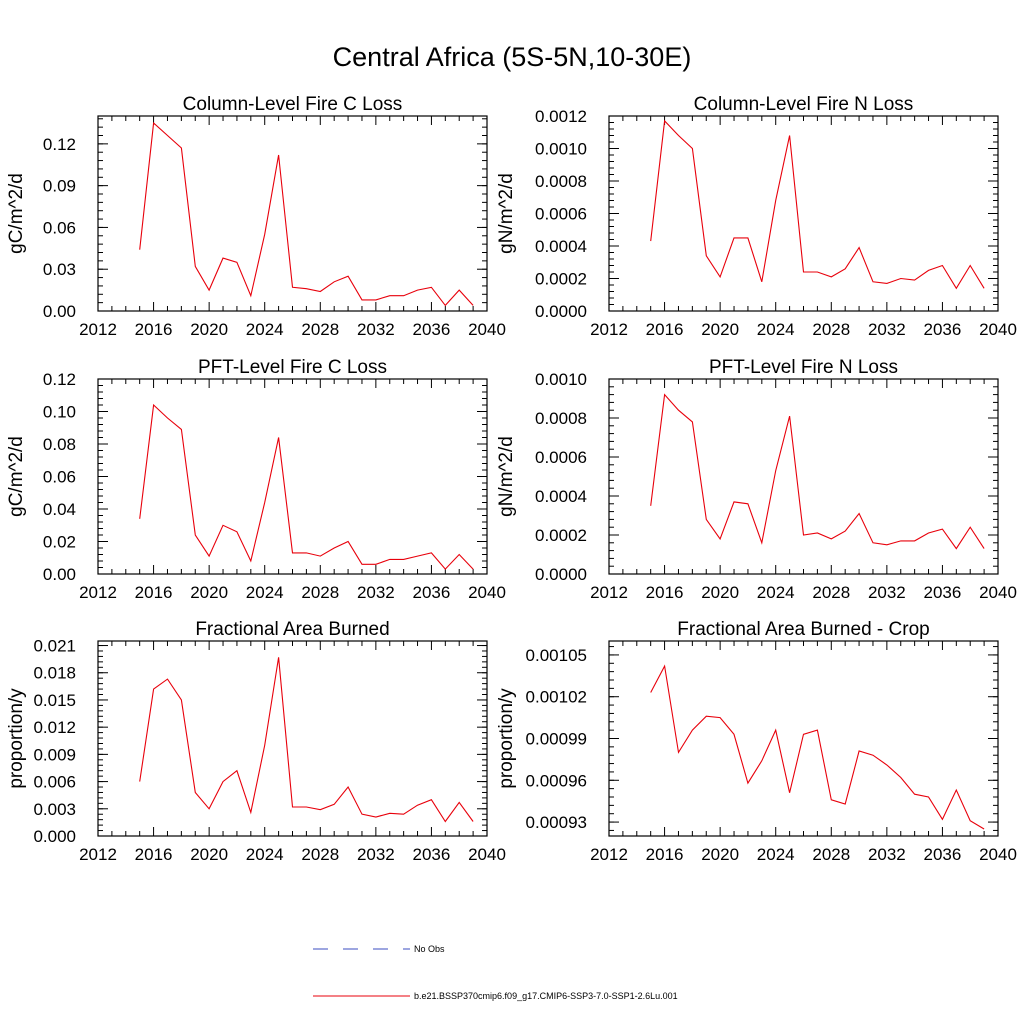 Image resolution: width=1024 pixels, height=1024 pixels. What do you see at coordinates (561, 214) in the screenshot?
I see `y-tick-label: 0.0006` at bounding box center [561, 214].